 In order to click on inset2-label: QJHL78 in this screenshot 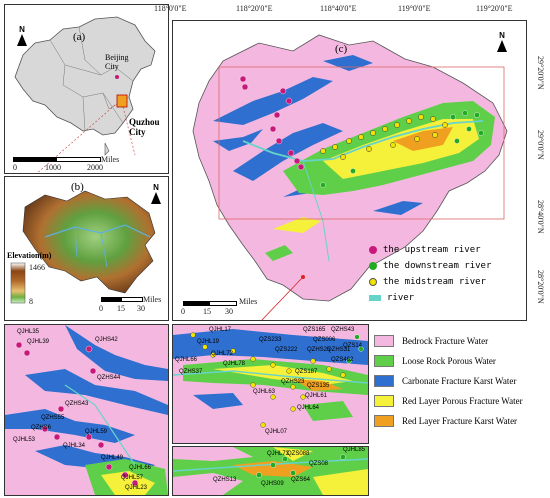, I will do `click(234, 364)`.